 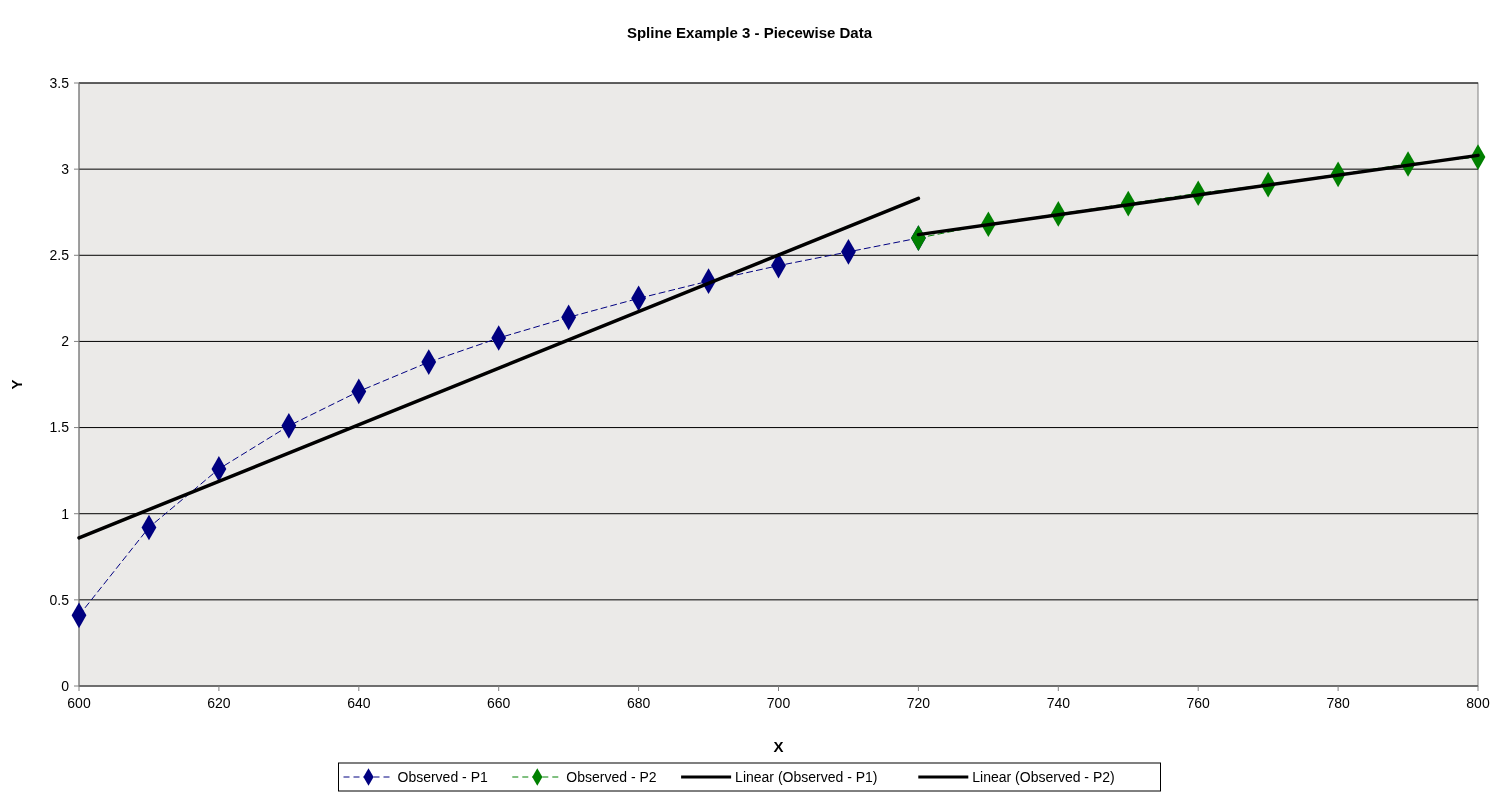 What do you see at coordinates (611, 776) in the screenshot?
I see `legend-label: Observed - P2` at bounding box center [611, 776].